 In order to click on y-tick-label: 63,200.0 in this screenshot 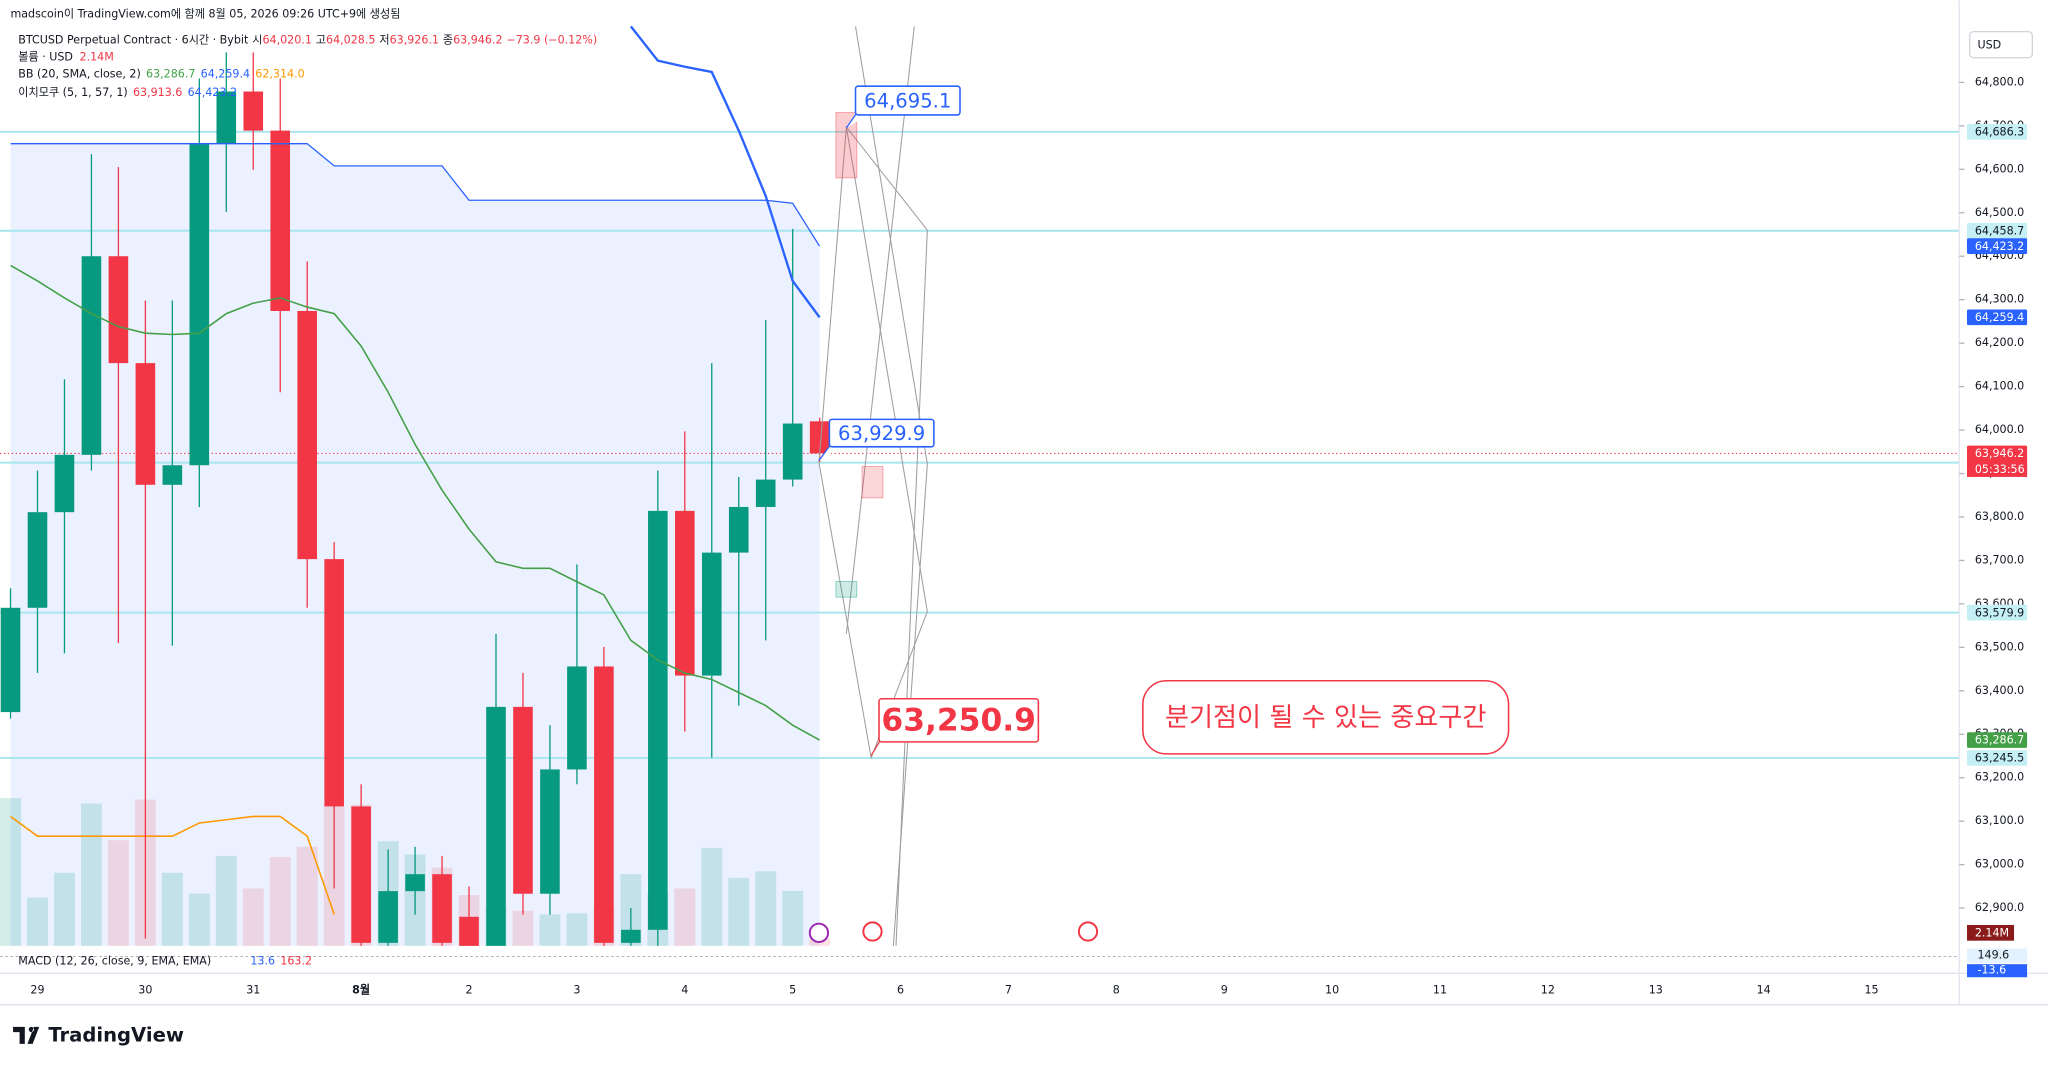, I will do `click(1999, 777)`.